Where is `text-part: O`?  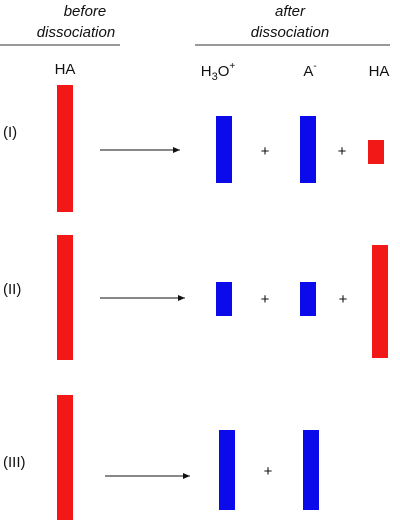
text-part: O is located at coordinates (224, 71).